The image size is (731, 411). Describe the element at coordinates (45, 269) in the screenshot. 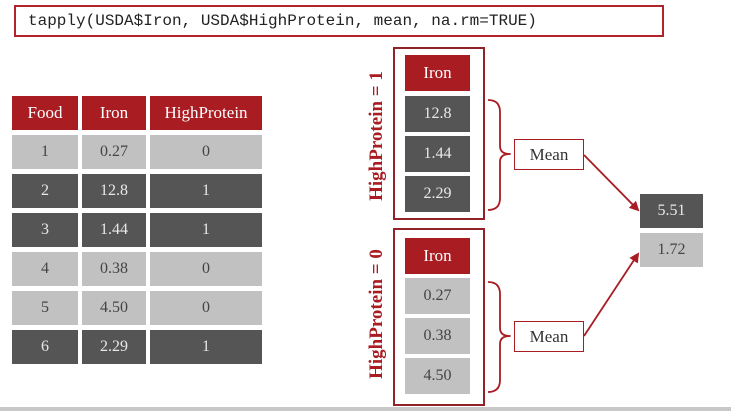

I see `table-cell-food: 4` at that location.